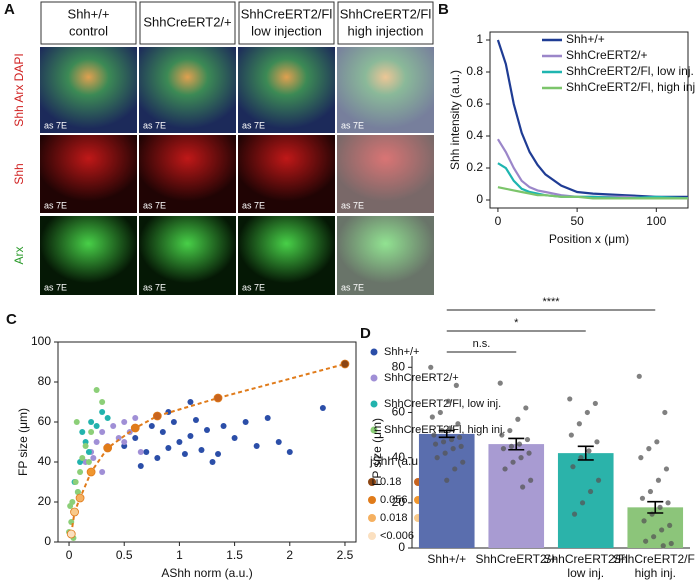 The width and height of the screenshot is (695, 585). What do you see at coordinates (23, 442) in the screenshot?
I see `y-axis-label: FP size (μm)` at bounding box center [23, 442].